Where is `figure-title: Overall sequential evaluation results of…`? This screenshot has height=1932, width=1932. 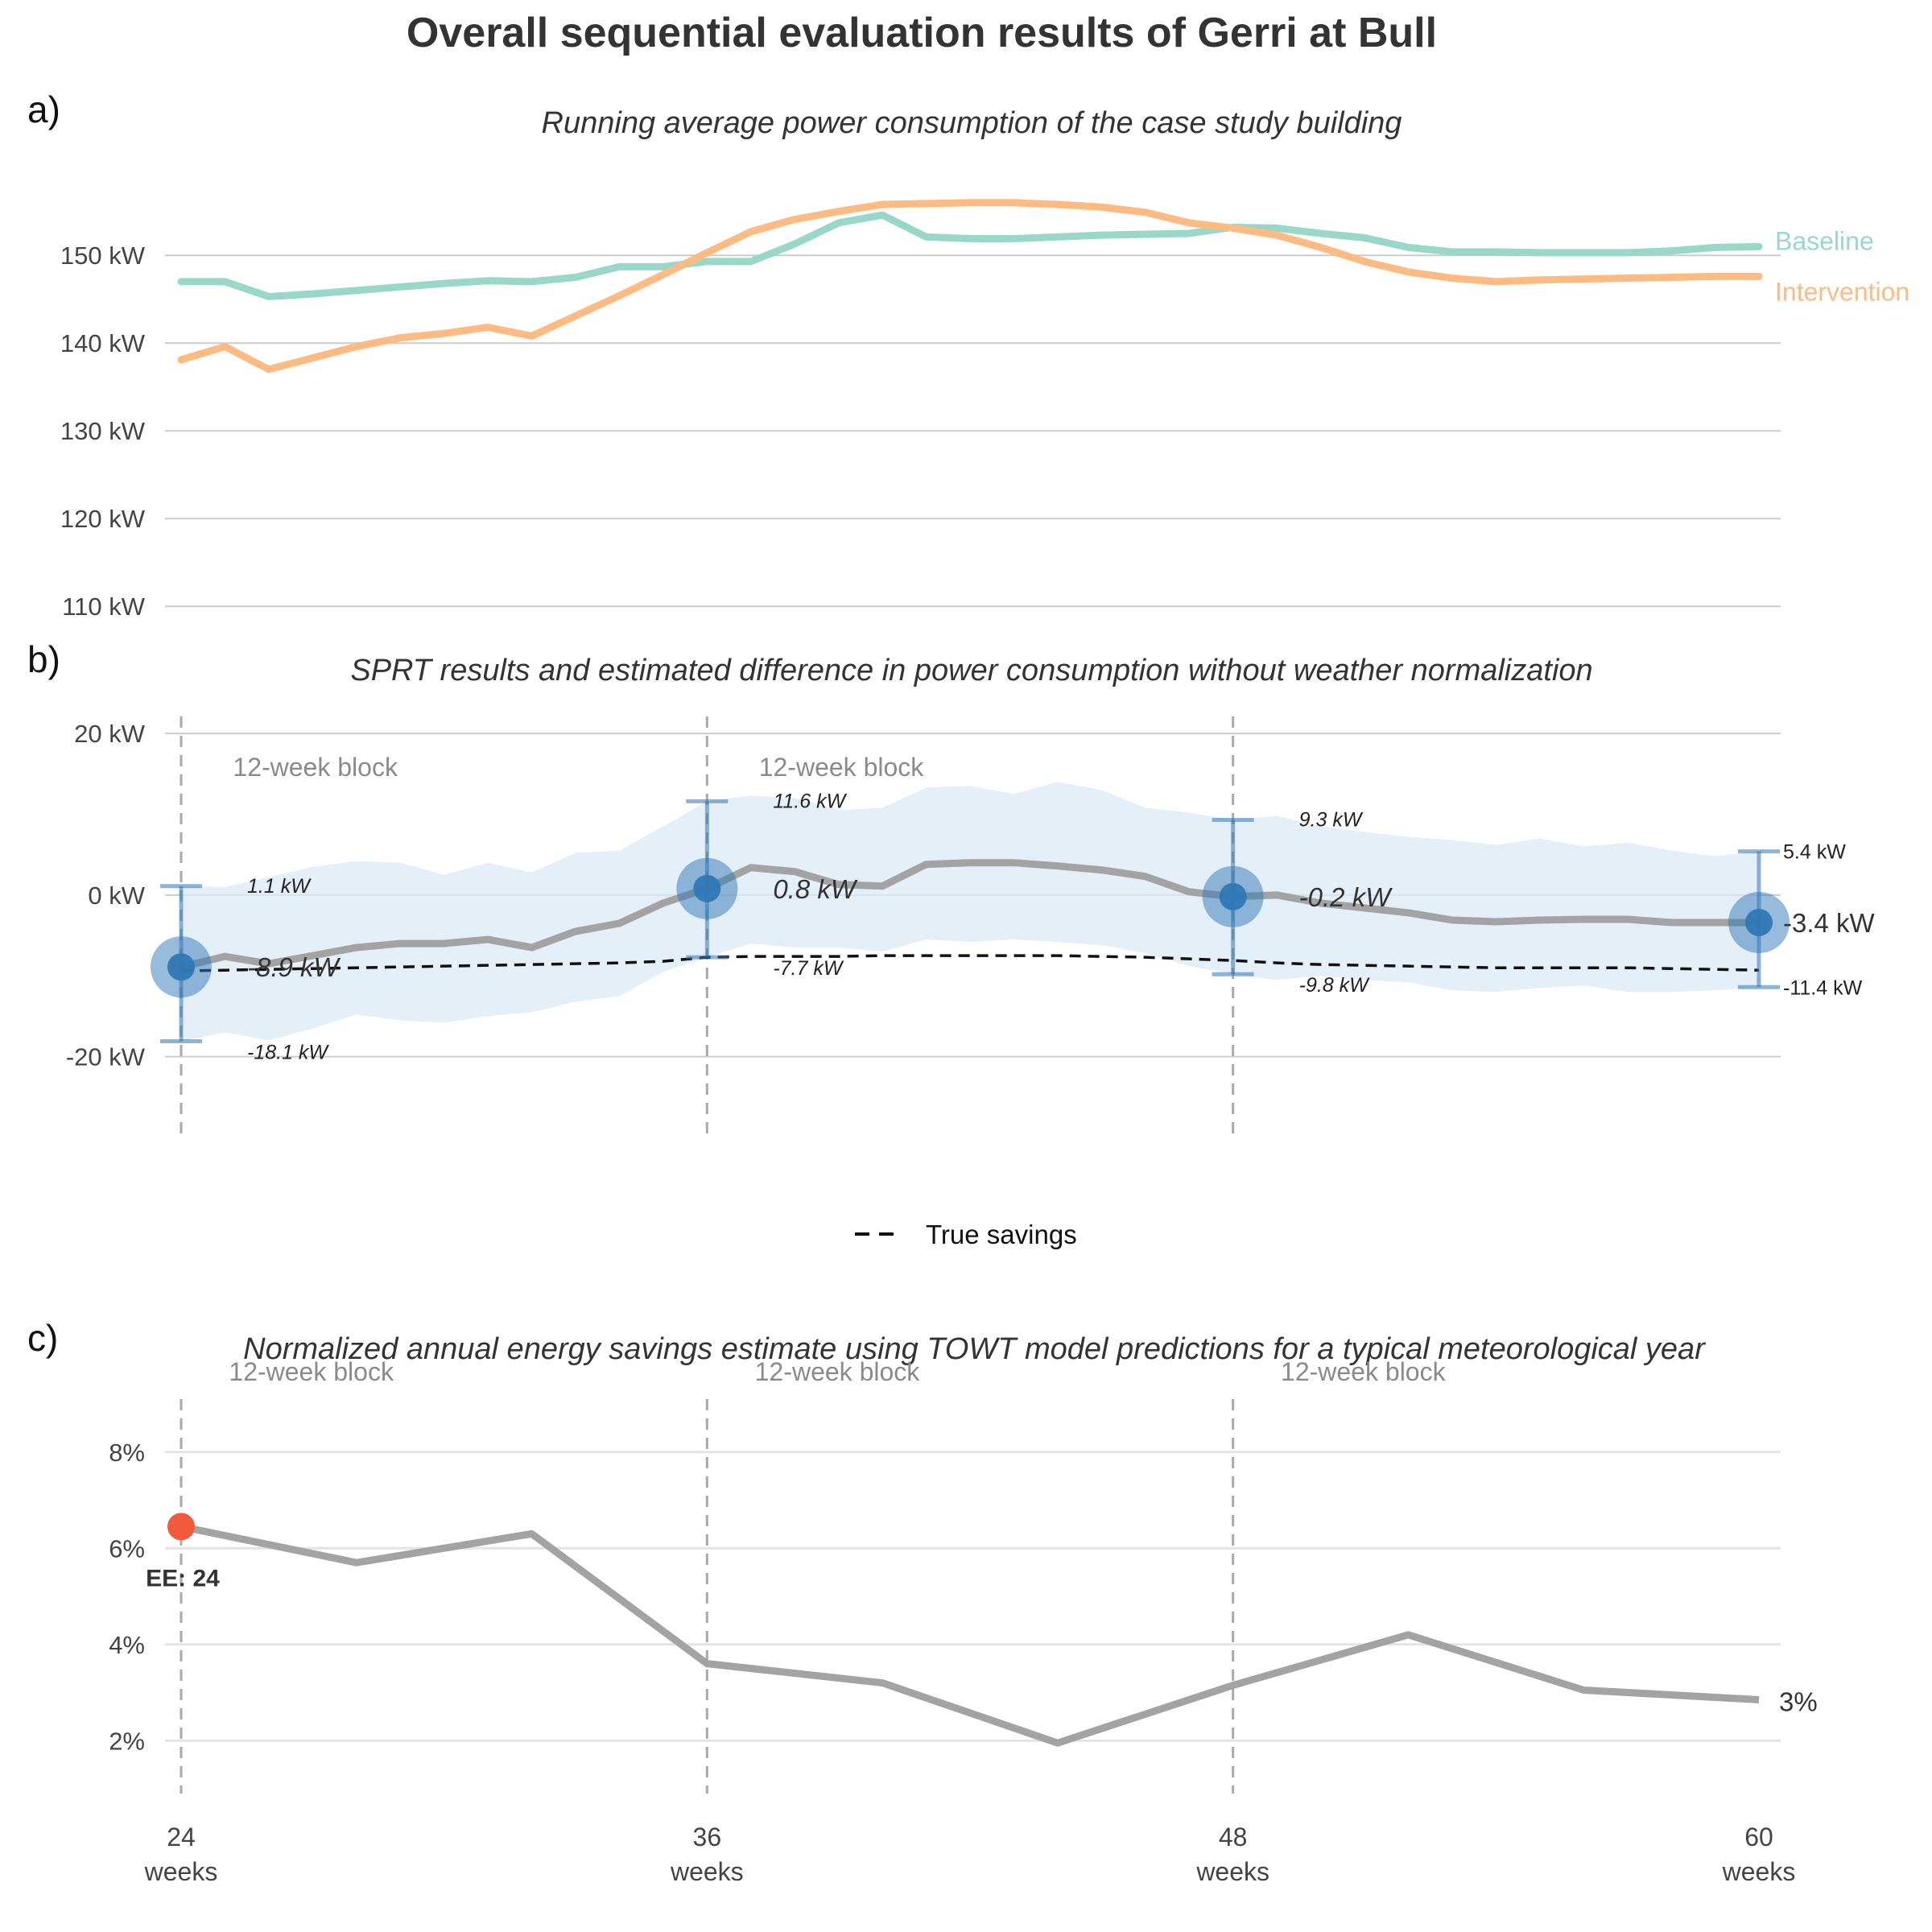 figure-title: Overall sequential evaluation results of… is located at coordinates (922, 33).